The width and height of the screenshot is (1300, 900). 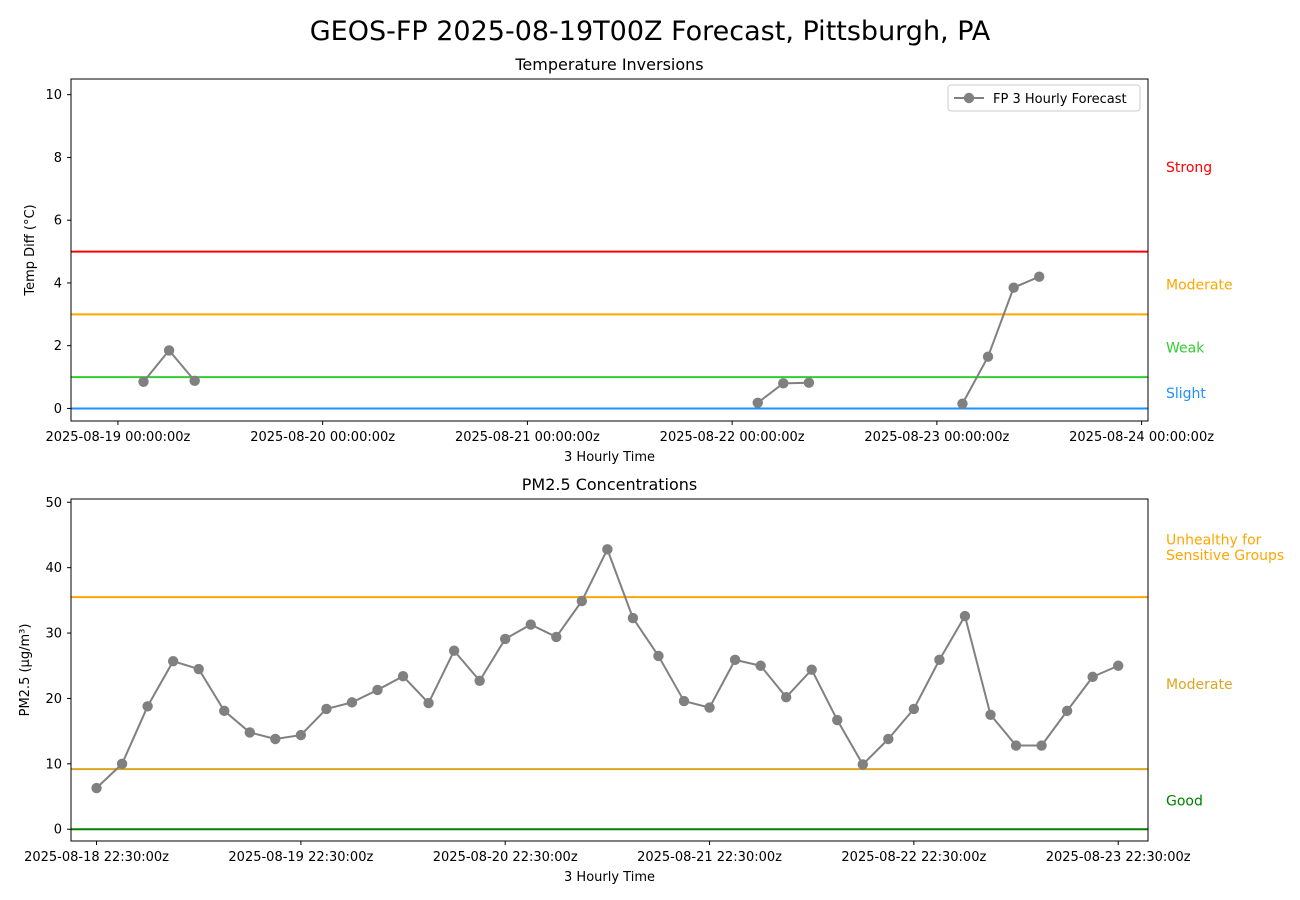 What do you see at coordinates (53, 568) in the screenshot?
I see `y-tick-label: 40` at bounding box center [53, 568].